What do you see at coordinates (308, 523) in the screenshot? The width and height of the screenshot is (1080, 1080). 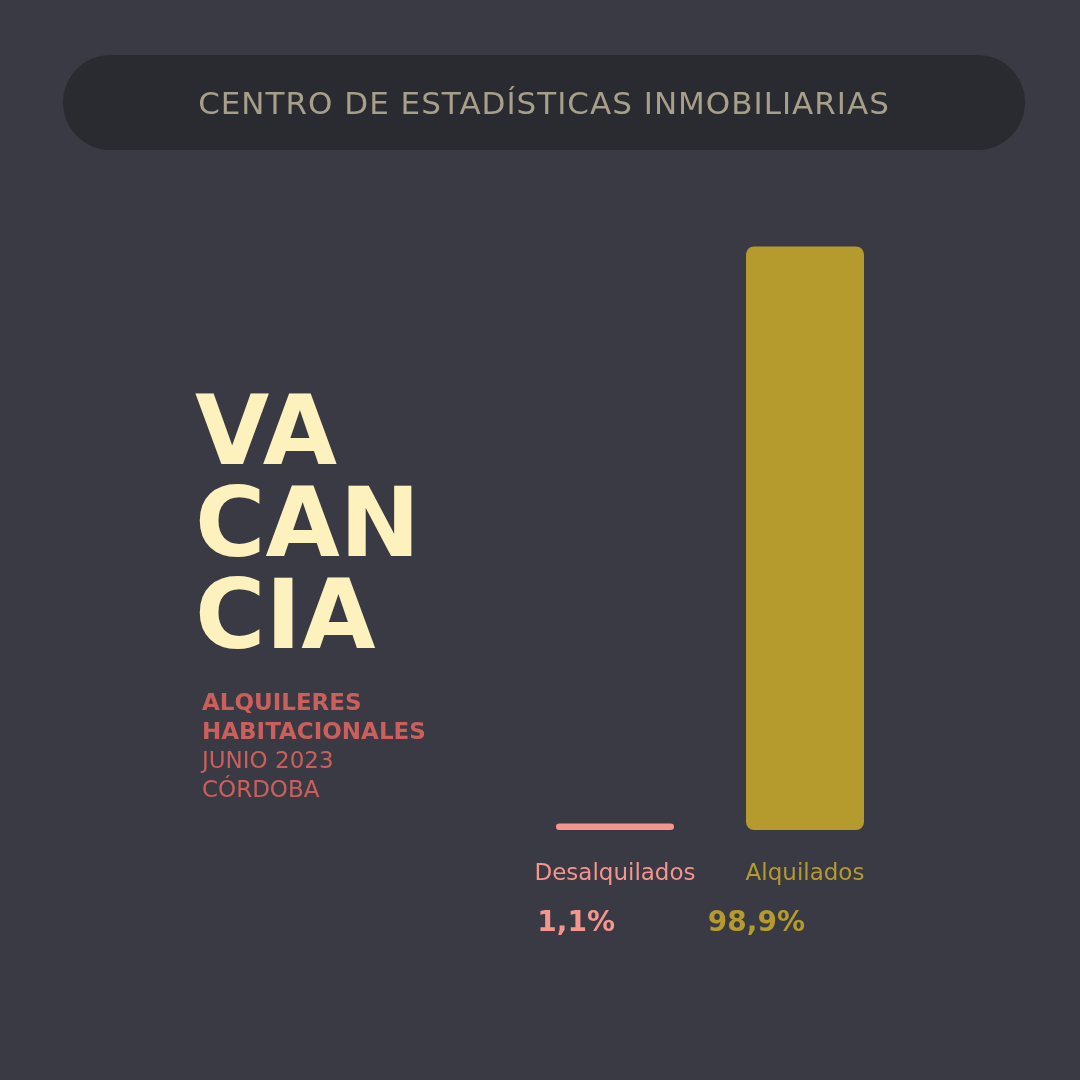 I see `text: VACANCIA` at bounding box center [308, 523].